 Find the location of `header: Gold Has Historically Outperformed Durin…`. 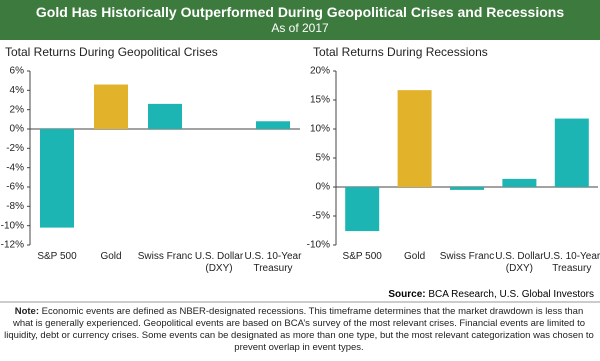

header: Gold Has Historically Outperformed Durin… is located at coordinates (300, 20).